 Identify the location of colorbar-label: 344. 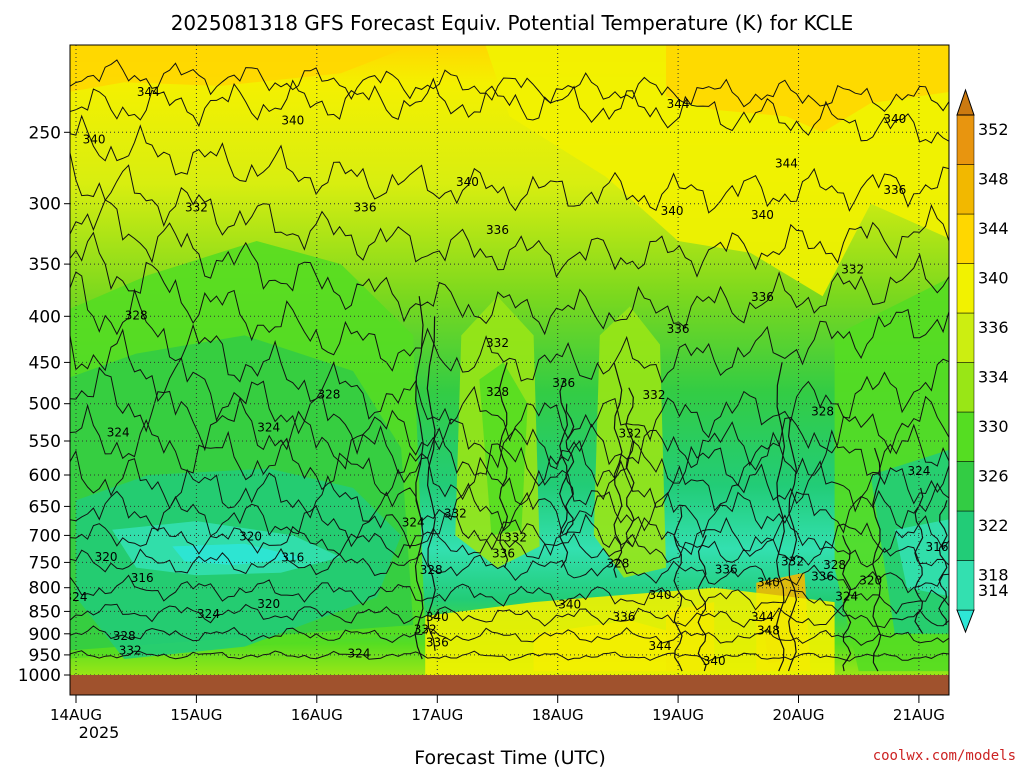
(993, 228).